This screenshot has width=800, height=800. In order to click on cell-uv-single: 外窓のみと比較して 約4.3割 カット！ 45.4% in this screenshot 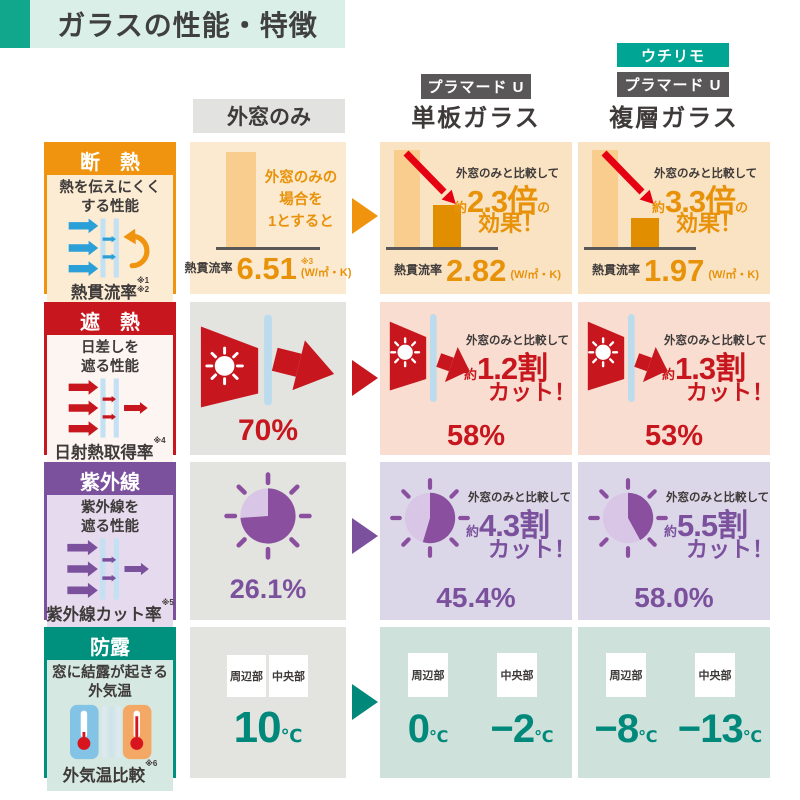, I will do `click(478, 541)`.